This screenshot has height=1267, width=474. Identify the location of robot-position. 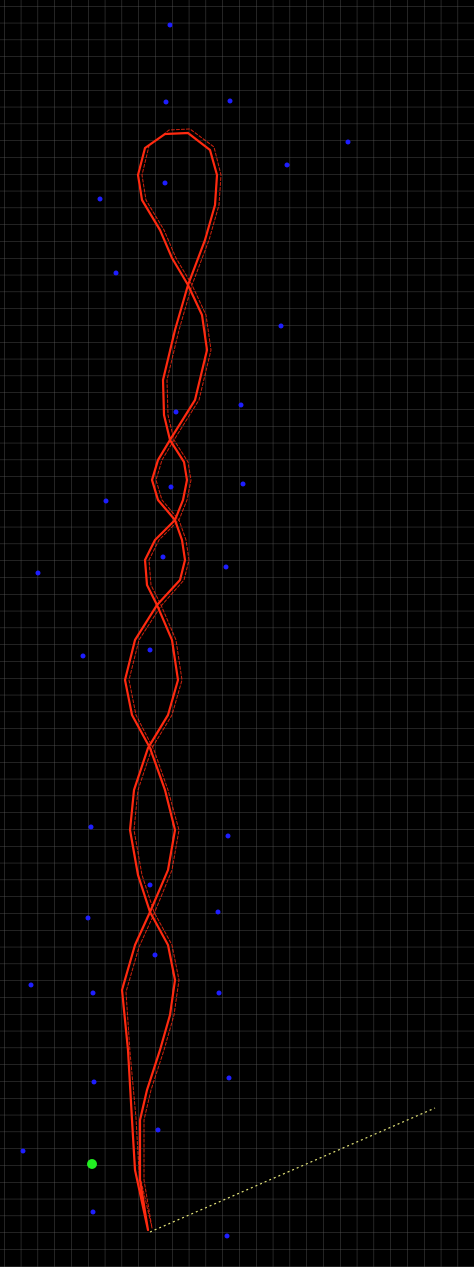
(92, 1164).